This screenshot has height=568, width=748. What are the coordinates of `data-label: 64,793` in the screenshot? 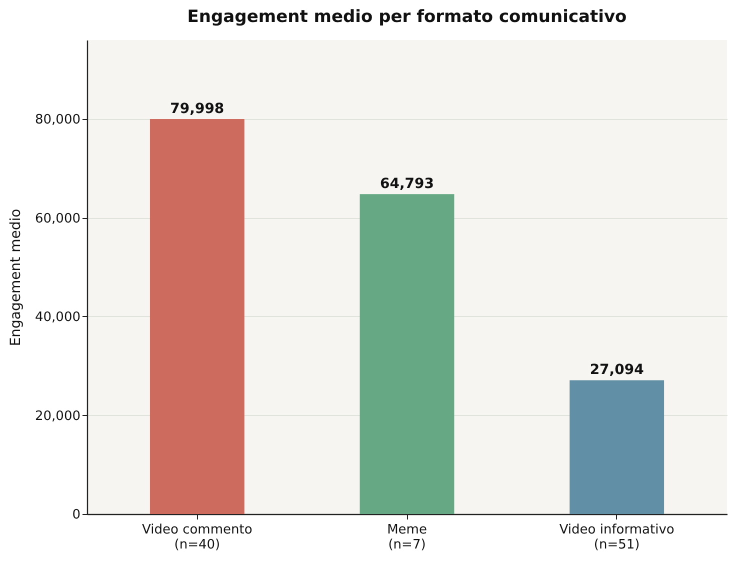 It's located at (407, 184).